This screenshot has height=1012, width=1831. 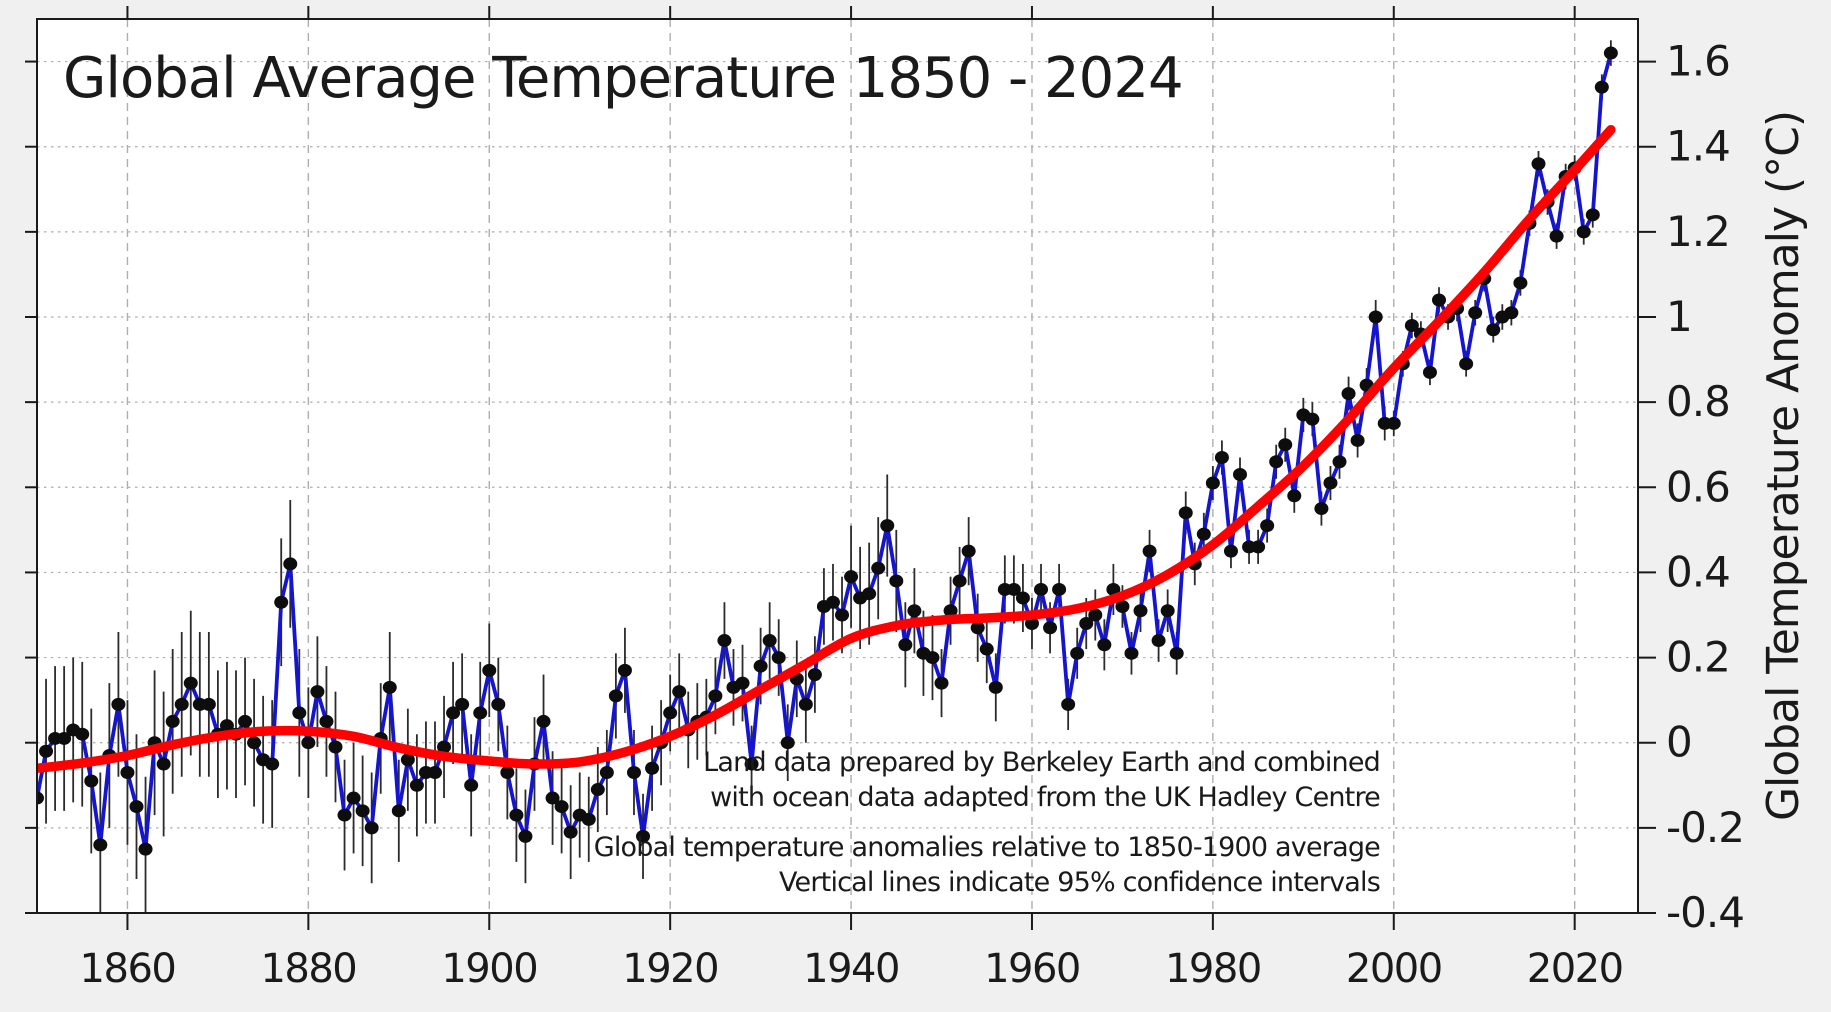 I want to click on x-tick-labels: 1860 1880 1900 1920 1940 1960 1980 2000 2020, so click(x=852, y=969).